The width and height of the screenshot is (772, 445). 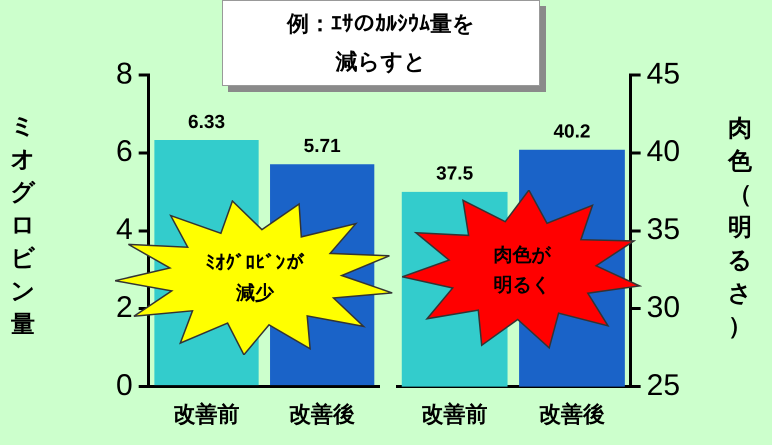 What do you see at coordinates (663, 307) in the screenshot?
I see `y2-tick-label: 30` at bounding box center [663, 307].